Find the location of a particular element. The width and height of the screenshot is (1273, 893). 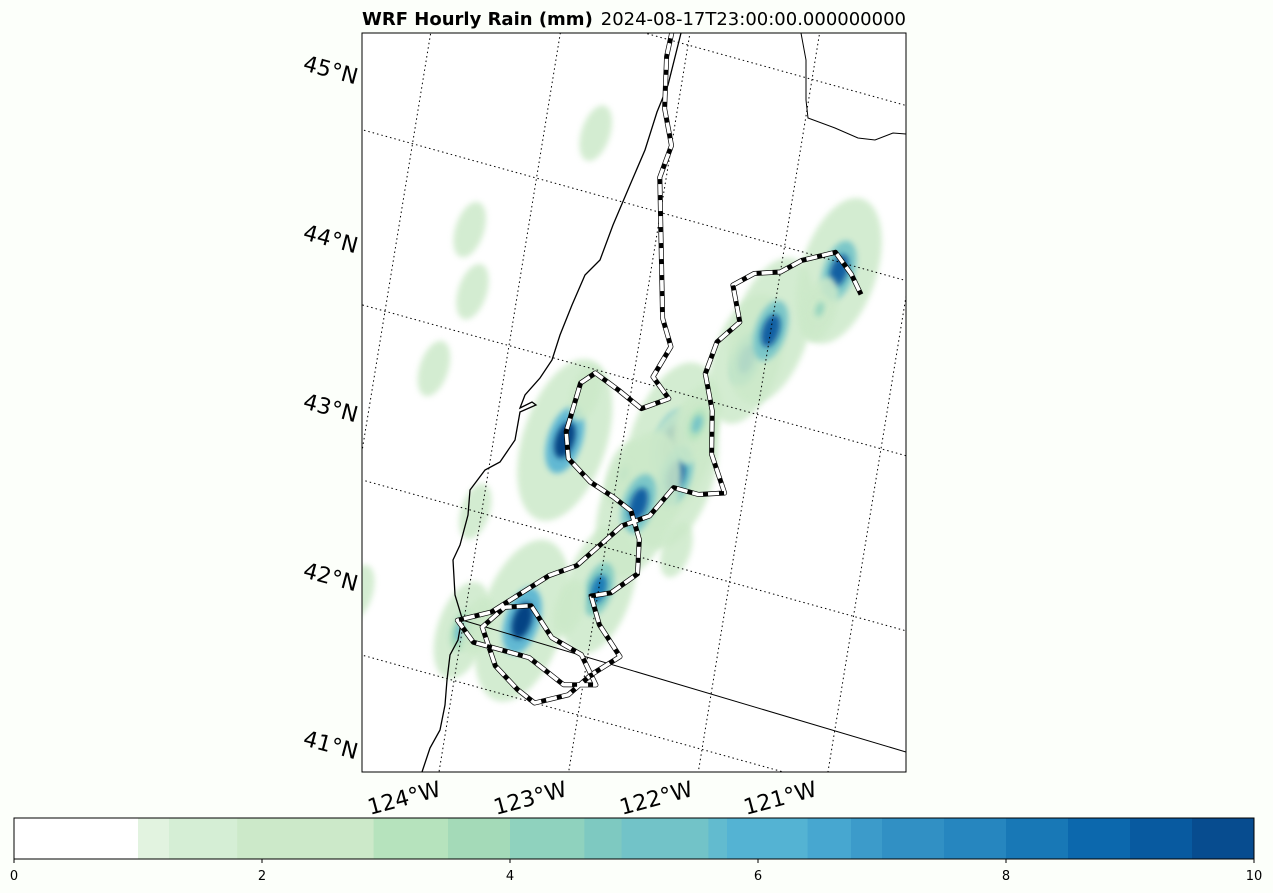

colorbar-bins is located at coordinates (634, 838).